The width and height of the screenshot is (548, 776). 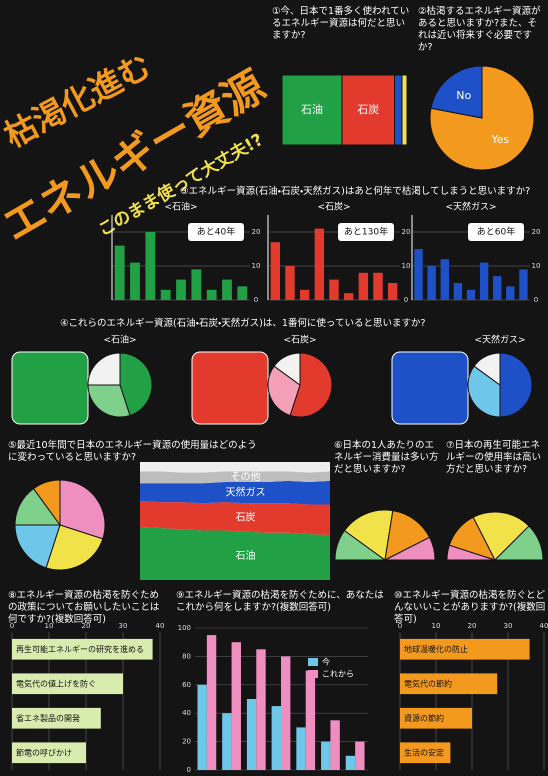 I want to click on annotation: あと60年, so click(x=496, y=232).